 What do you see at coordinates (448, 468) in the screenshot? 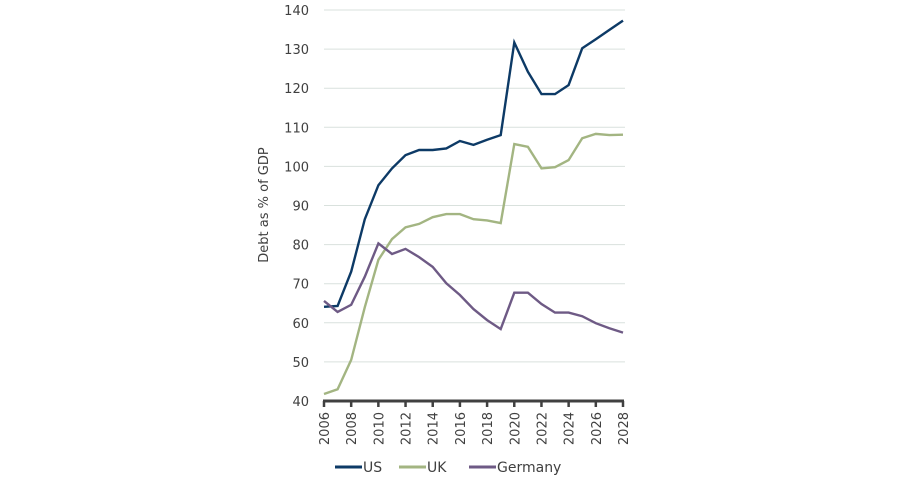
I see `legend: US UK Germany` at bounding box center [448, 468].